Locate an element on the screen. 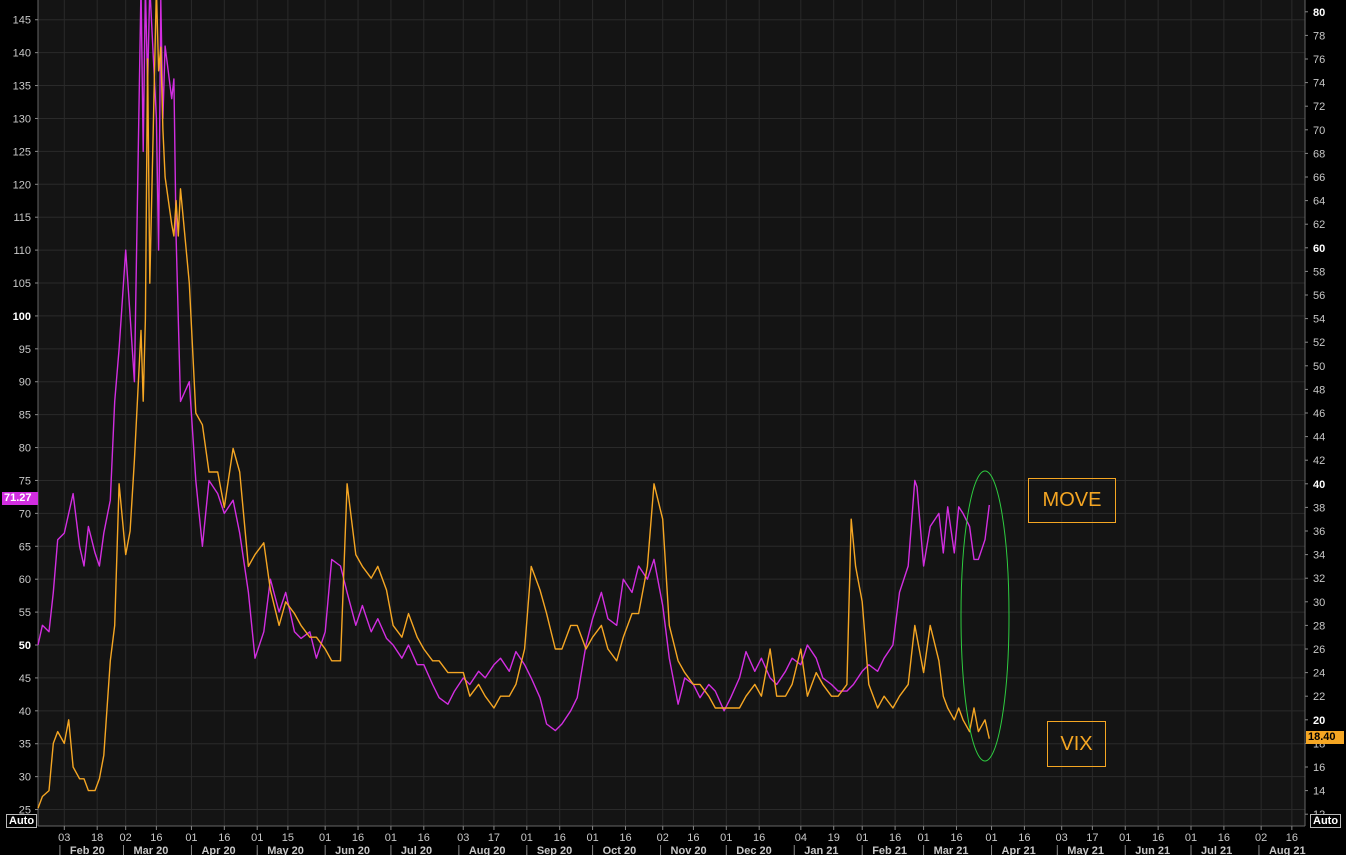 The image size is (1346, 855). auto-left-label: Auto is located at coordinates (22, 821).